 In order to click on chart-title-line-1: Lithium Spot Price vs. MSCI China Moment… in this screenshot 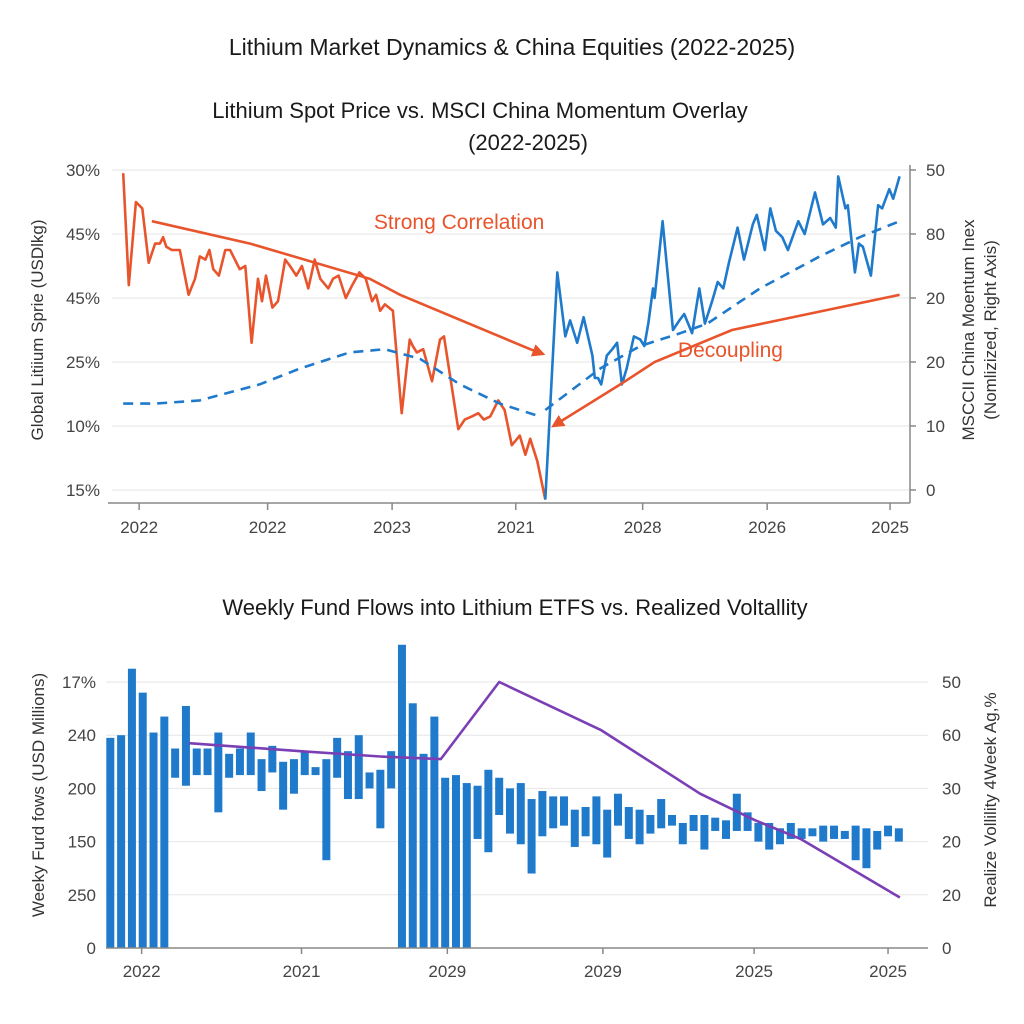, I will do `click(480, 110)`.